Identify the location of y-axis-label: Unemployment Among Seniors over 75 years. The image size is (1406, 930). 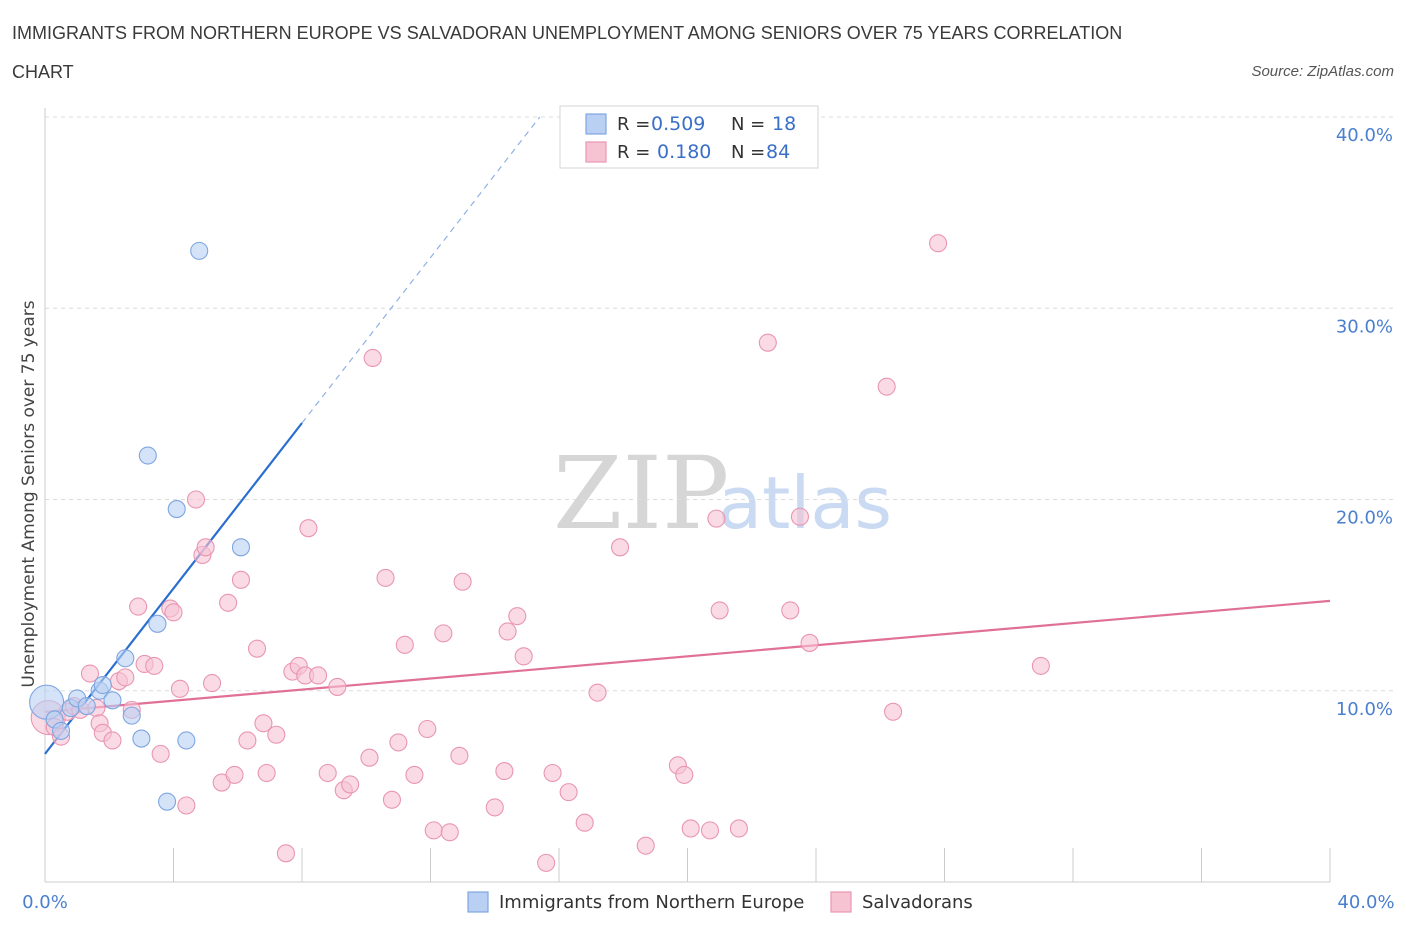
(29, 493).